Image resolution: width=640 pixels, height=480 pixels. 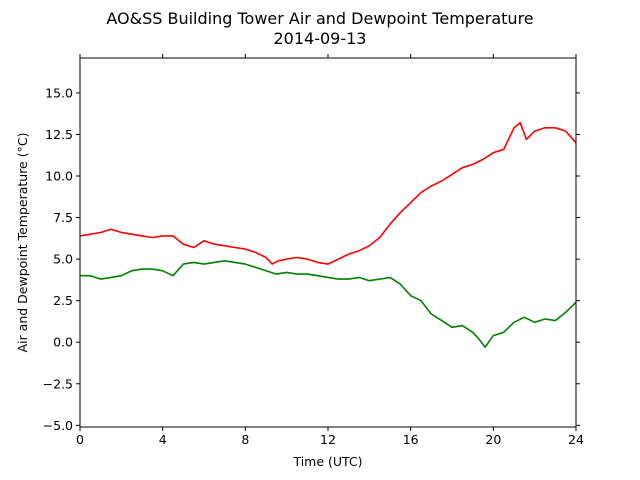 What do you see at coordinates (59, 176) in the screenshot?
I see `y-tick-label: 10.0` at bounding box center [59, 176].